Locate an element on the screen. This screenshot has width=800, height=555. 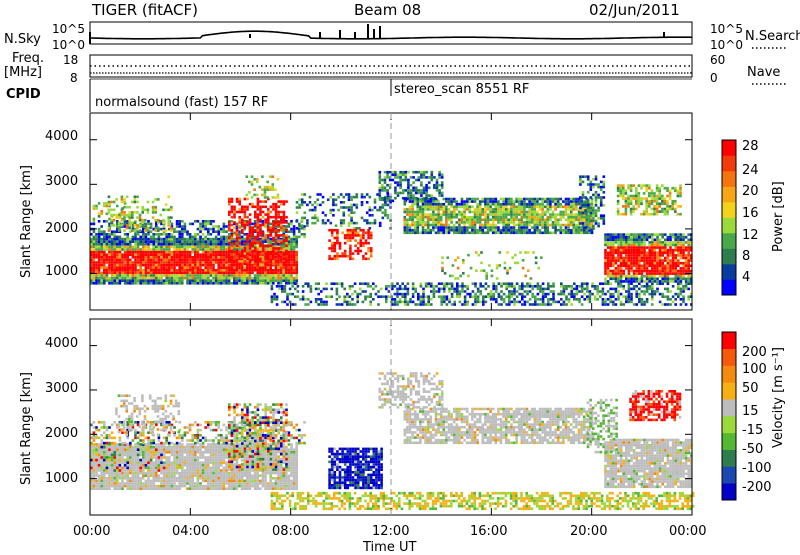
nsky-panel-frame is located at coordinates (391, 33).